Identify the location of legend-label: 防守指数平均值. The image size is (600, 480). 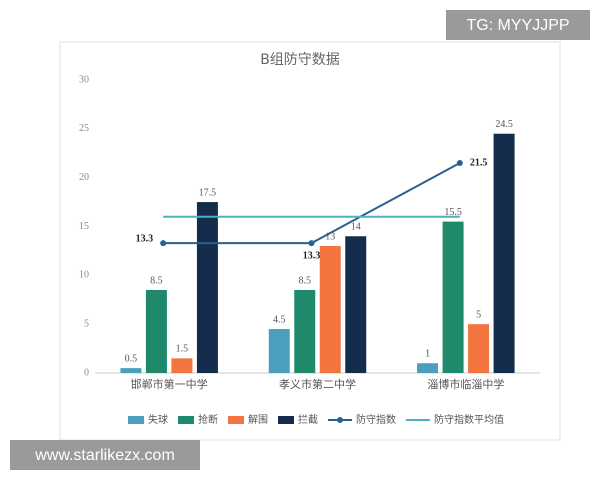
(469, 419).